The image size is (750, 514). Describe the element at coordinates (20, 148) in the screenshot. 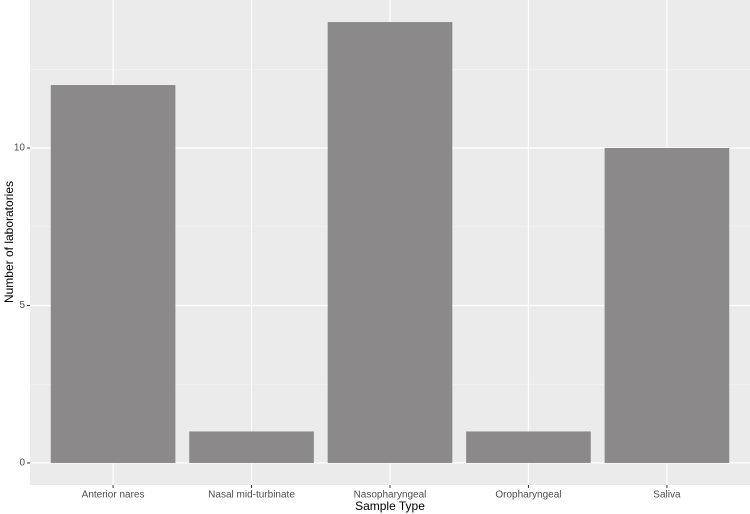

I see `y-tick-label: 10` at that location.